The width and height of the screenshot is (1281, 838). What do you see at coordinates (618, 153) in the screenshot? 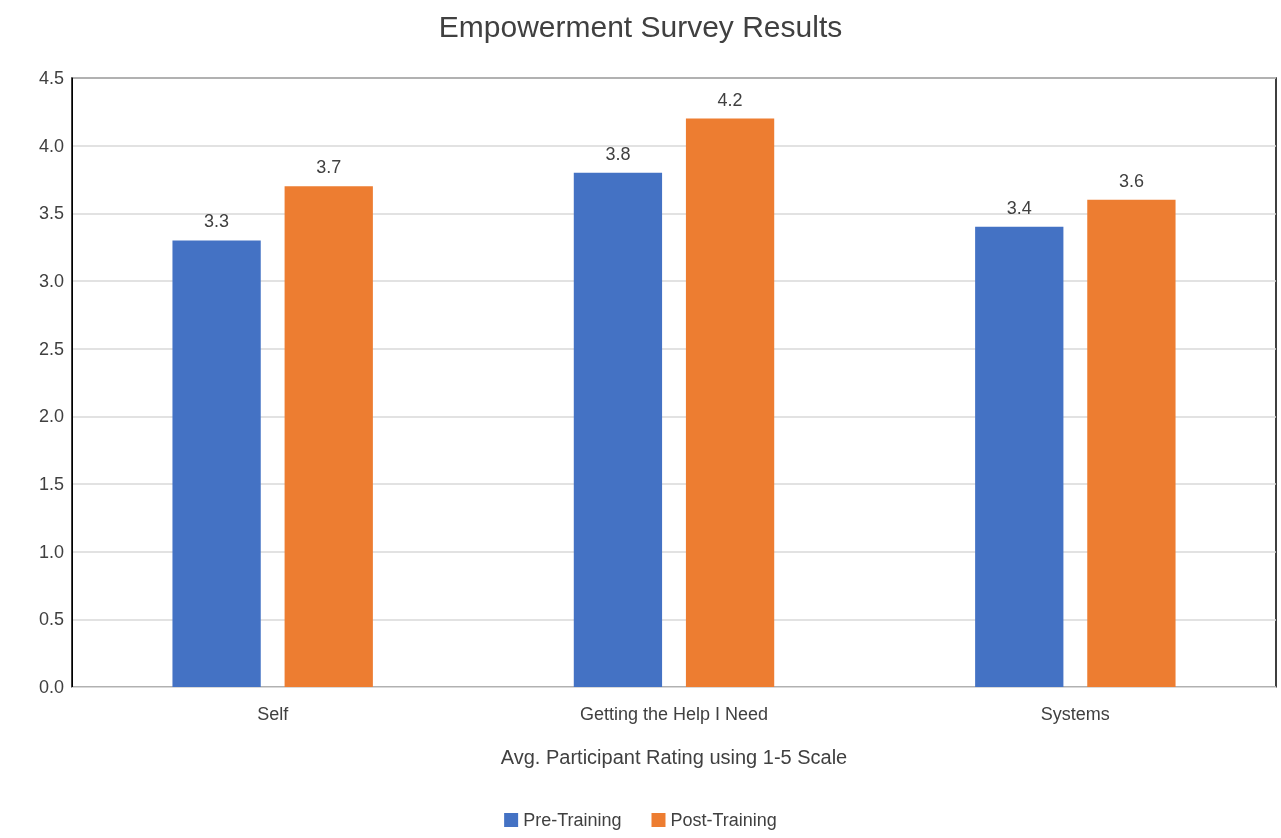
I see `data-label: 3.8` at bounding box center [618, 153].